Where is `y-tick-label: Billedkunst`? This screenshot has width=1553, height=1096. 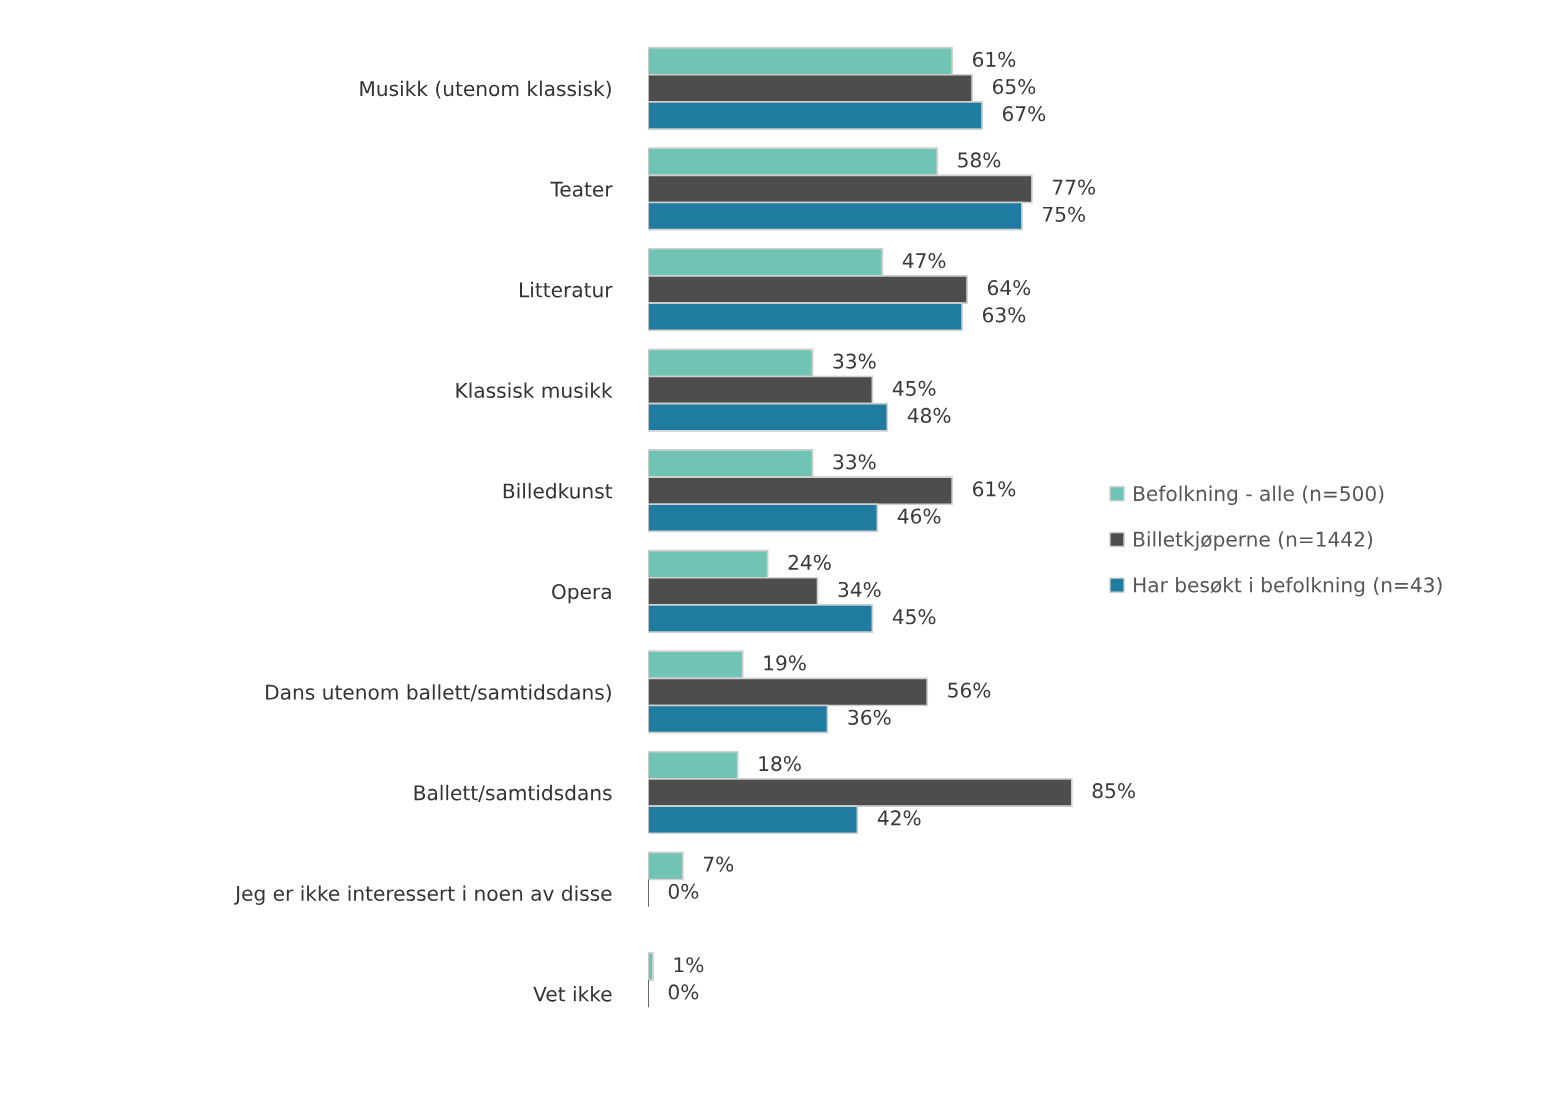 y-tick-label: Billedkunst is located at coordinates (558, 491).